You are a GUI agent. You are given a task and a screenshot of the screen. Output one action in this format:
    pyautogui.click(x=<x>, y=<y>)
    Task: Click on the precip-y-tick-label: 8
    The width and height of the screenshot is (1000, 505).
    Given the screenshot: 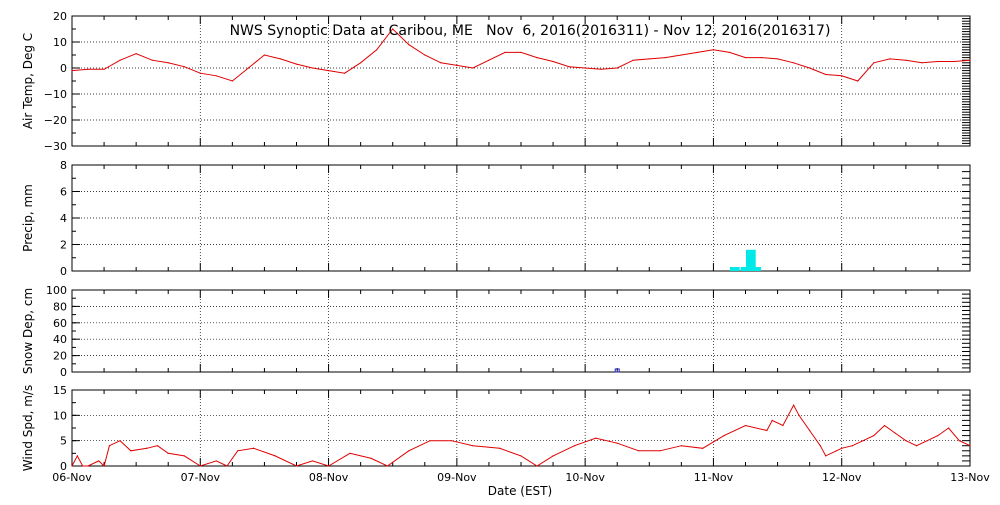 What is the action you would take?
    pyautogui.click(x=63, y=165)
    